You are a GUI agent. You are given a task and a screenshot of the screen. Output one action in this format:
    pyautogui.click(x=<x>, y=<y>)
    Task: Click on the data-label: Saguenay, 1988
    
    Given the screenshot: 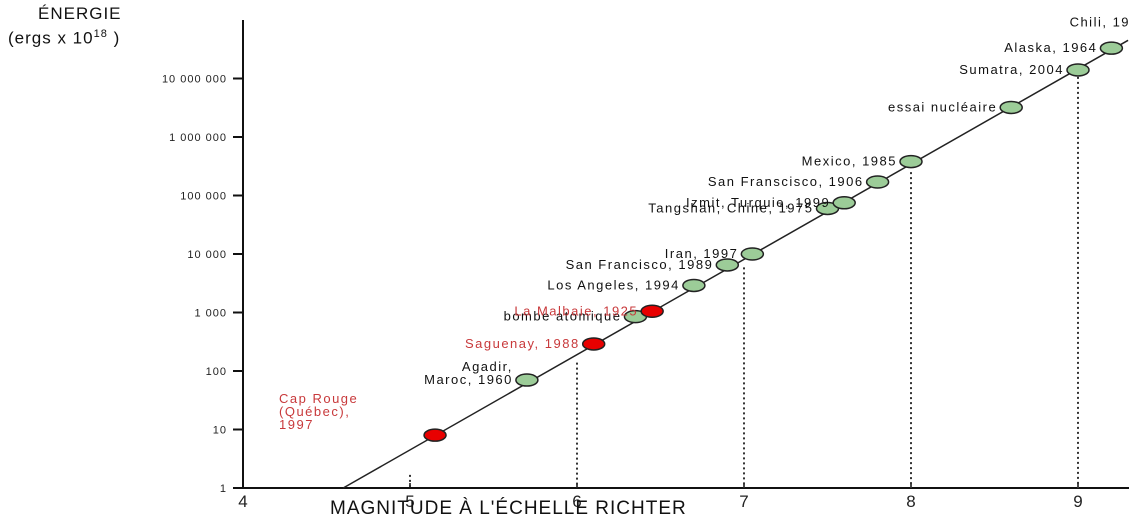 What is the action you would take?
    pyautogui.click(x=522, y=343)
    